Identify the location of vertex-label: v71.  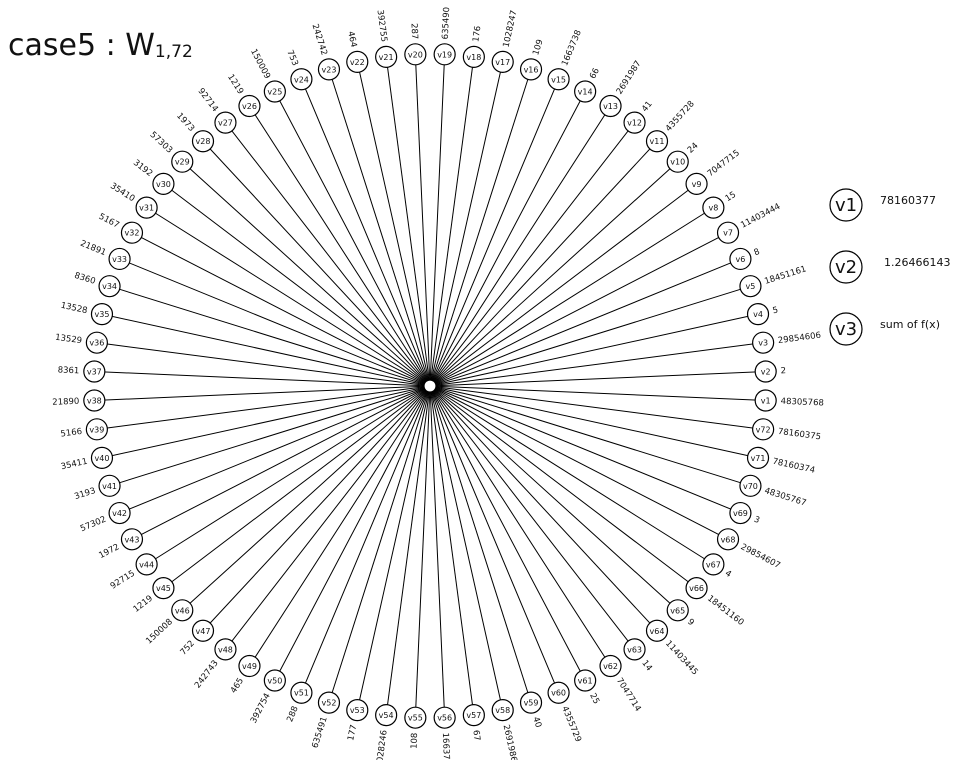
(758, 458).